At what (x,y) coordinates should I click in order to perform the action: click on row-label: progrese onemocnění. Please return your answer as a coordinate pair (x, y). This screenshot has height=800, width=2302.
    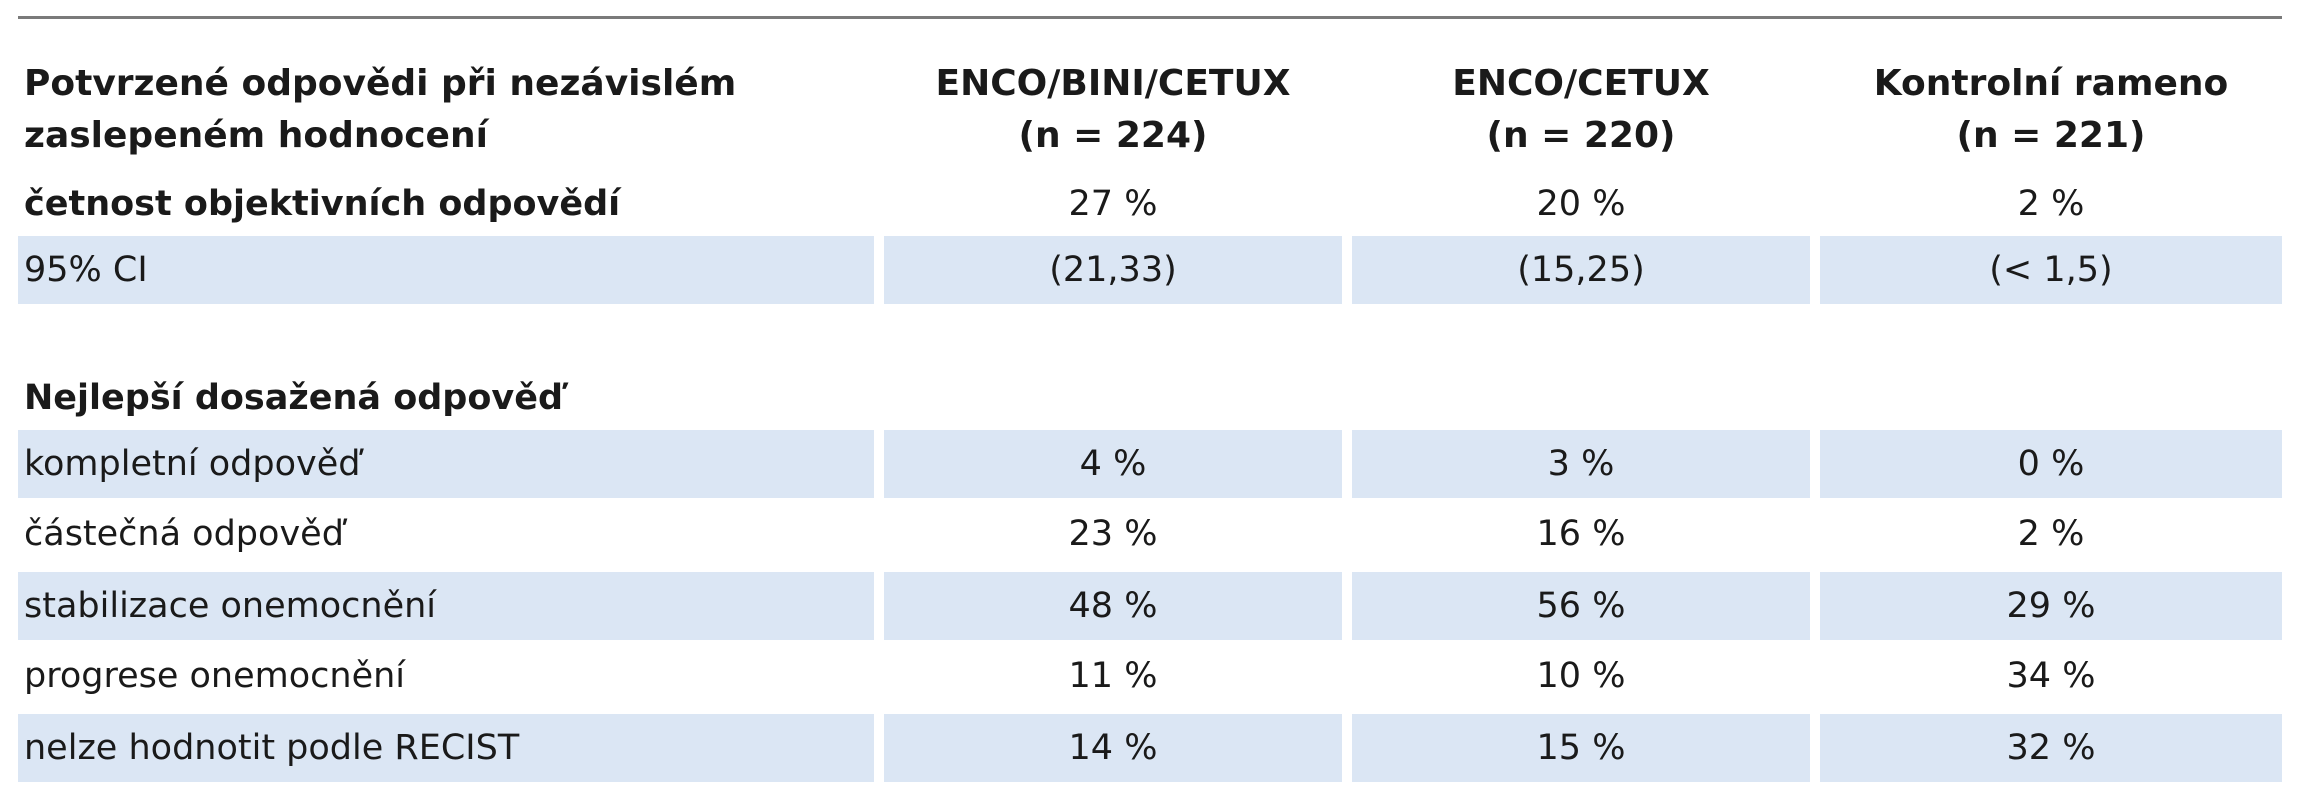
    Looking at the image, I should click on (215, 676).